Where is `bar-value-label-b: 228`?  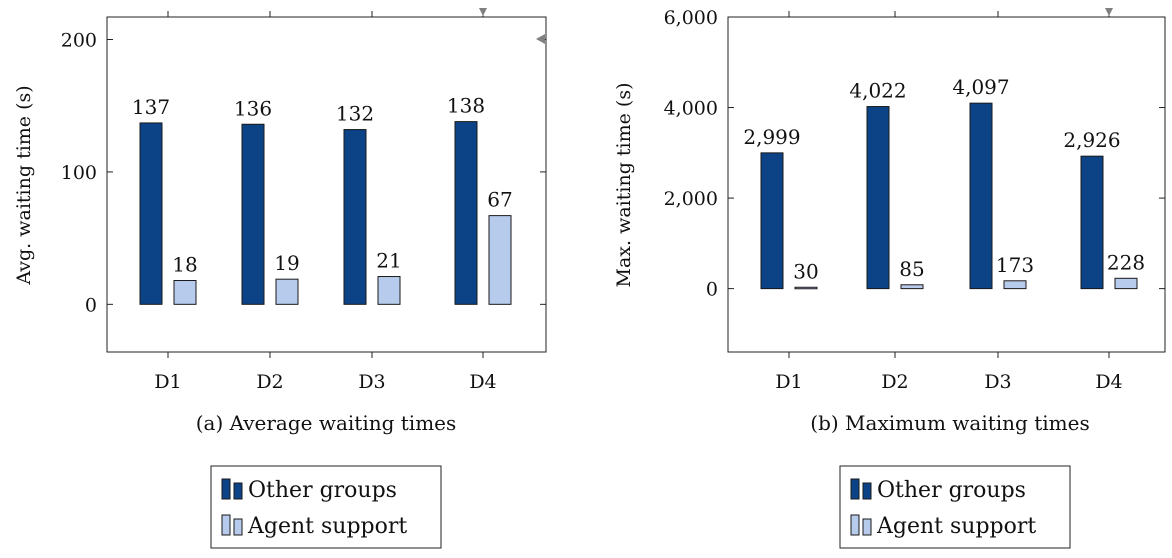 bar-value-label-b: 228 is located at coordinates (1126, 262).